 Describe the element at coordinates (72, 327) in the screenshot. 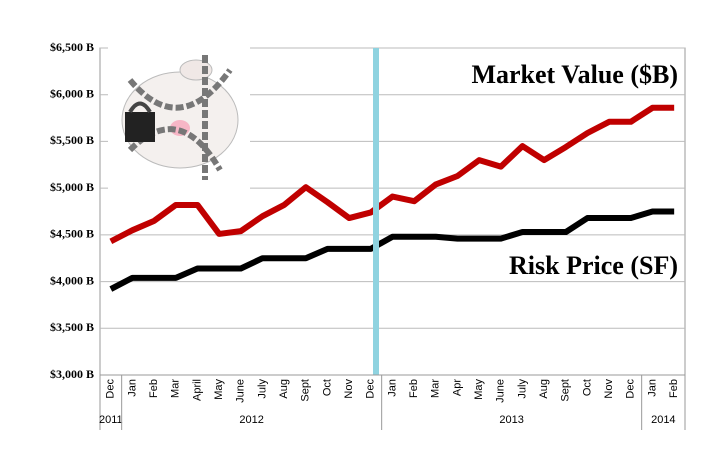

I see `y-tick-label: $3,500 B` at that location.